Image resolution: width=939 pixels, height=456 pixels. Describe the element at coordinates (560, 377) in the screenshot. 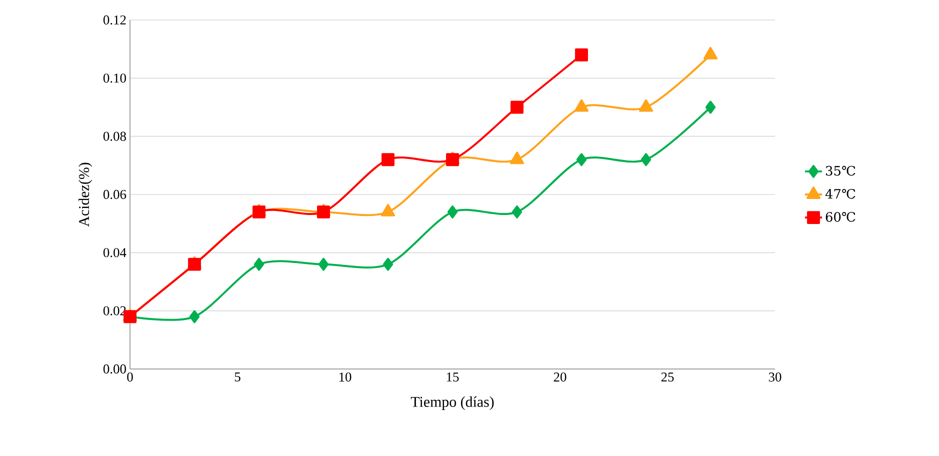

I see `x-tick-label: 20` at that location.